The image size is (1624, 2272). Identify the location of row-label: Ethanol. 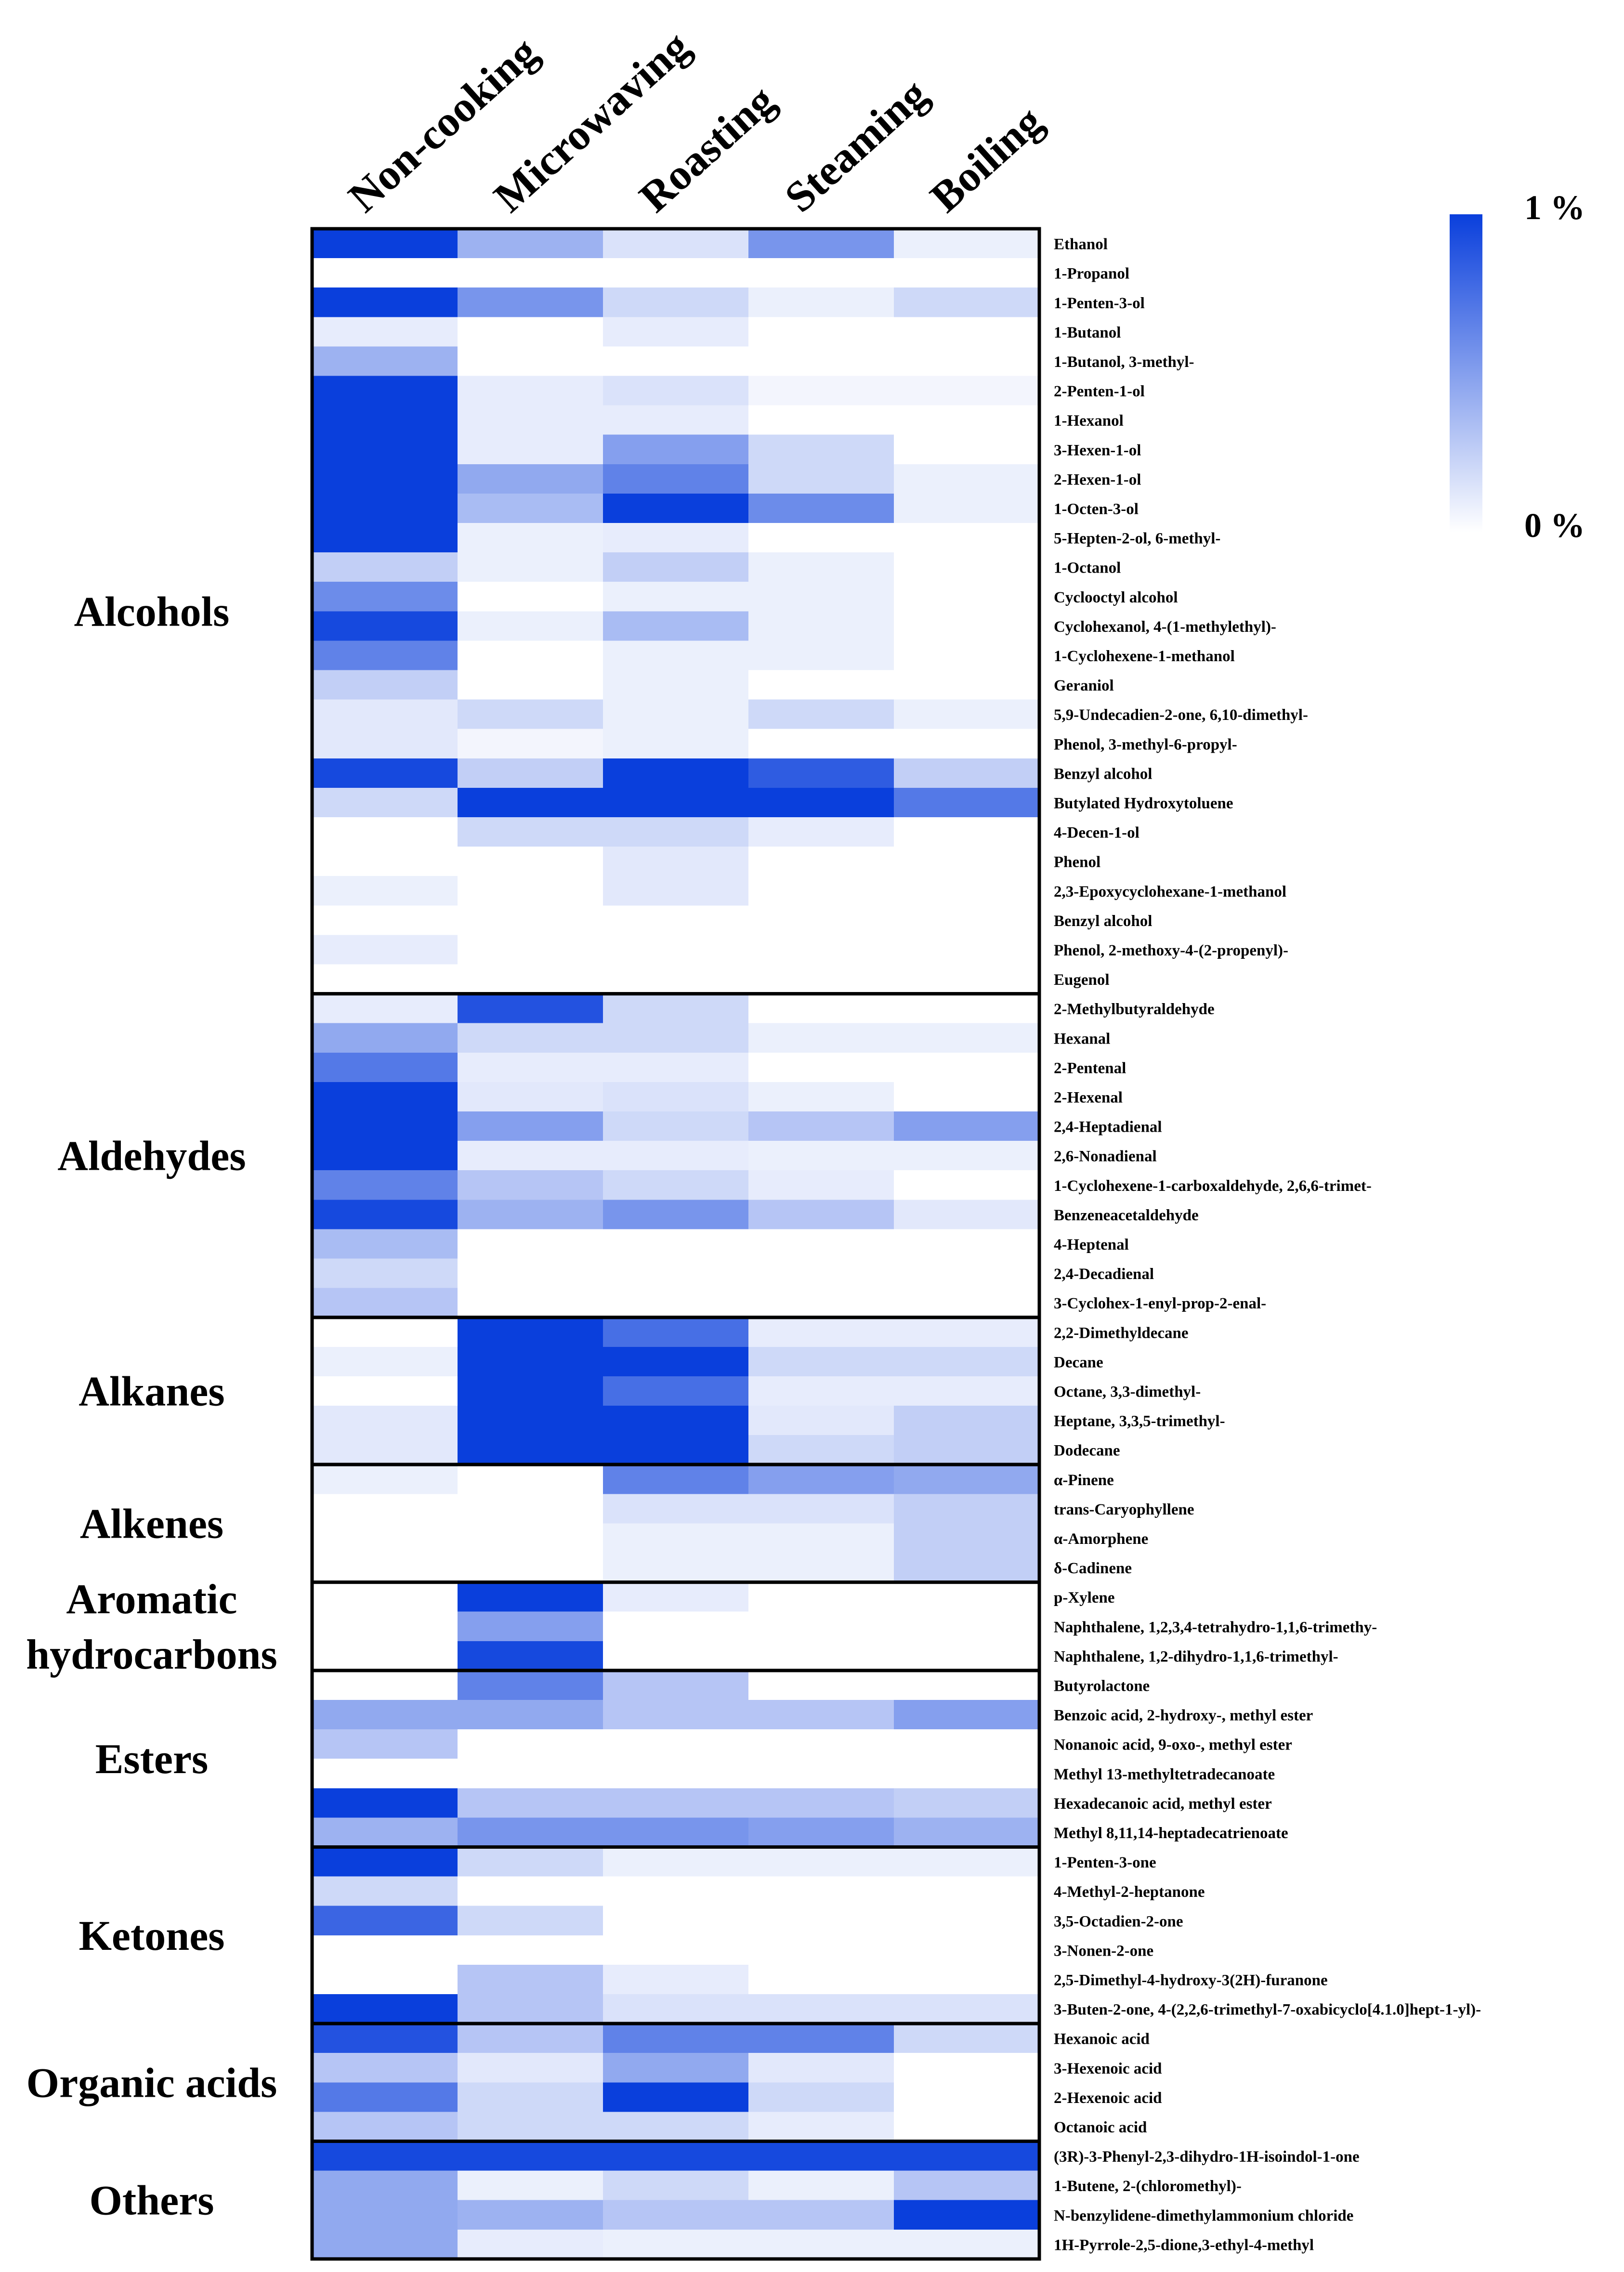
(1081, 244).